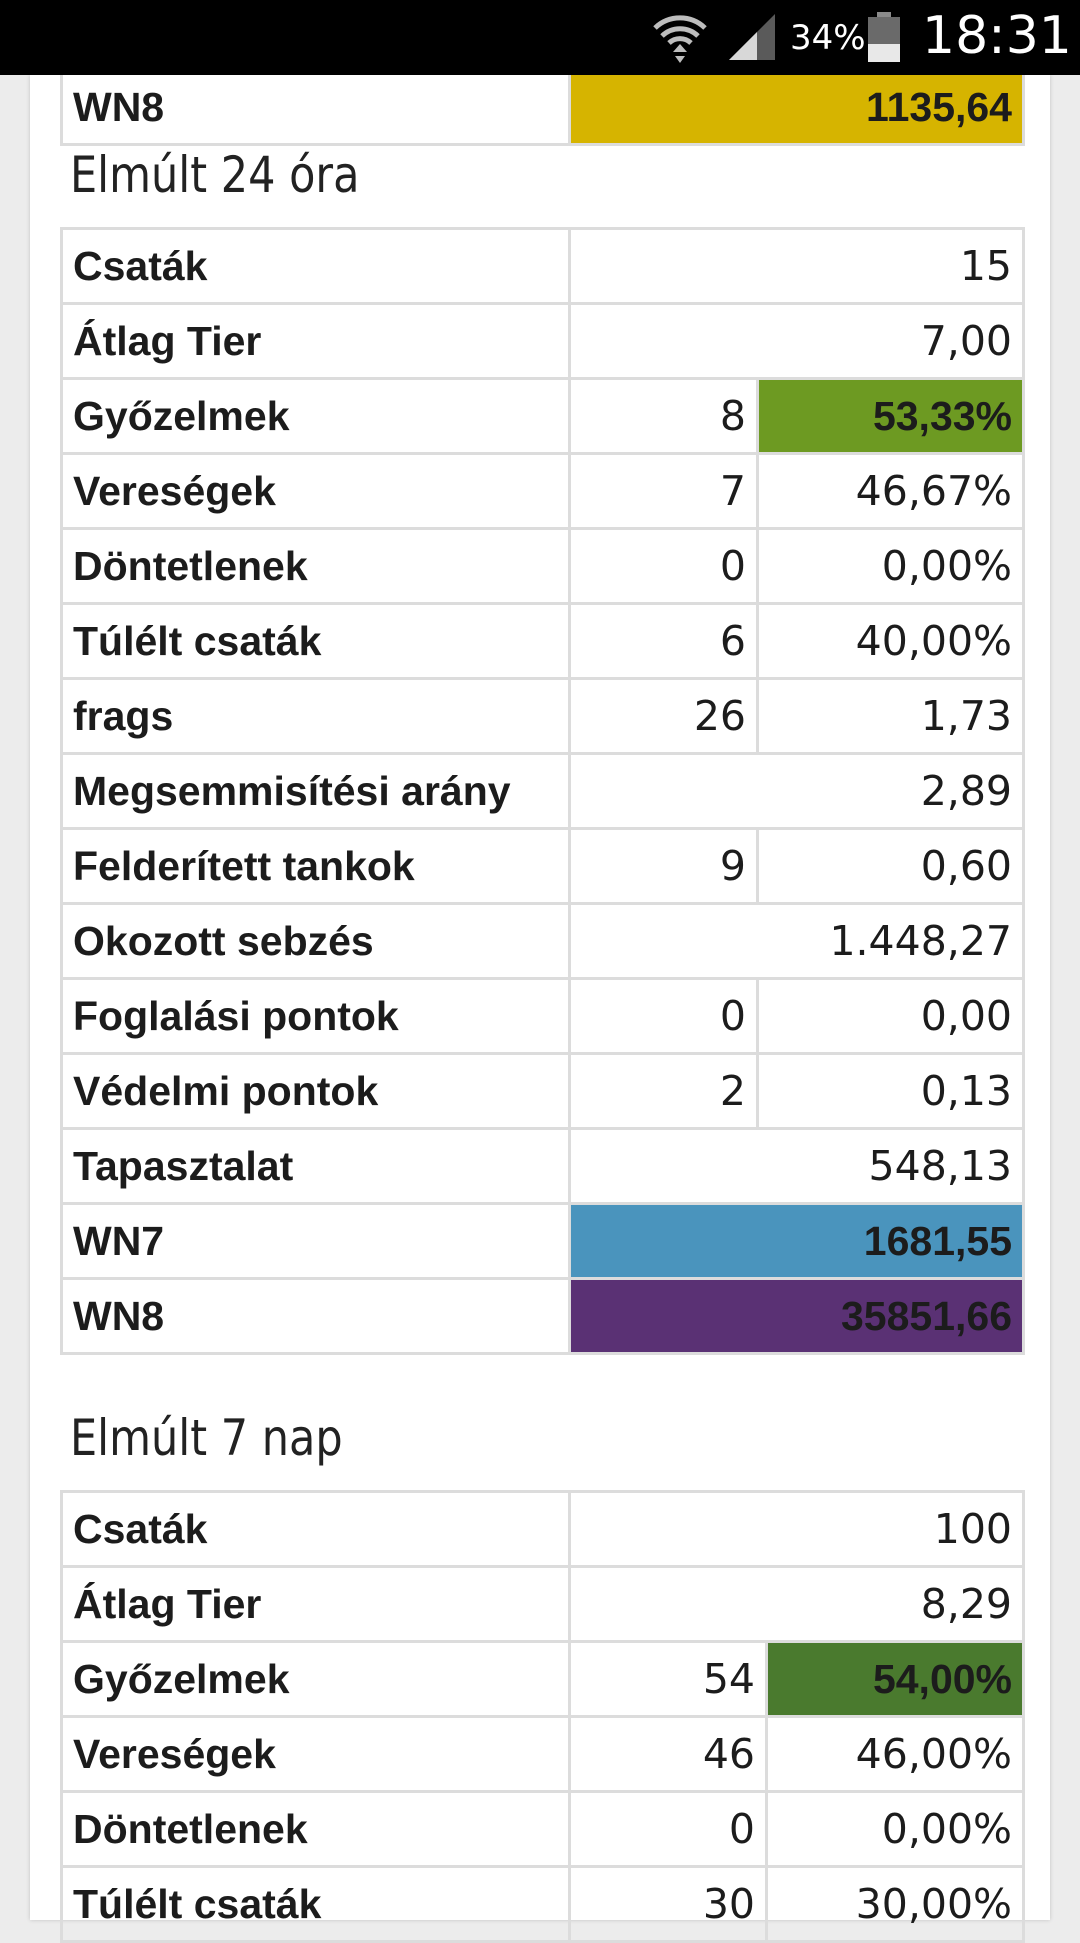 This screenshot has height=1943, width=1080. What do you see at coordinates (997, 36) in the screenshot?
I see `clock: 18:31` at bounding box center [997, 36].